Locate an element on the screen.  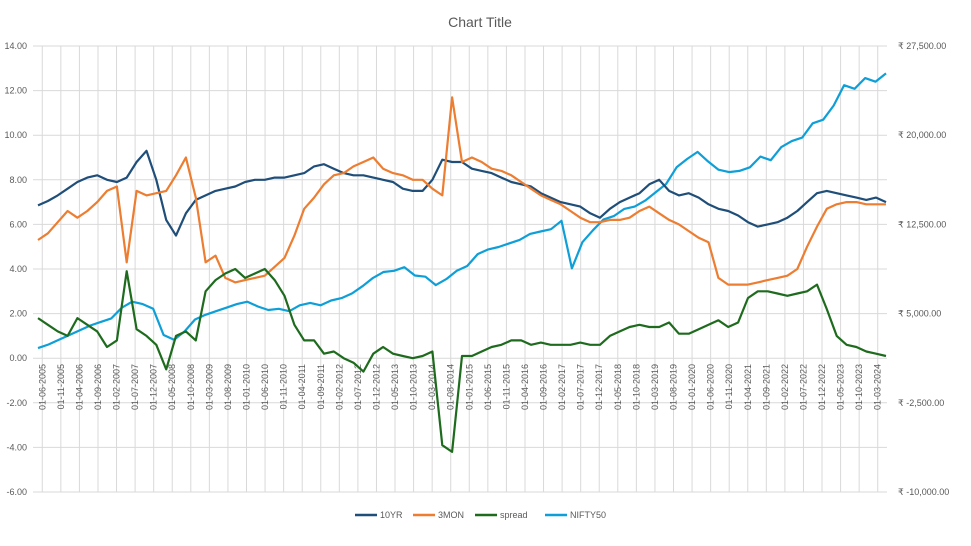
x-tick-label: 01-09-2011 is located at coordinates (321, 386).